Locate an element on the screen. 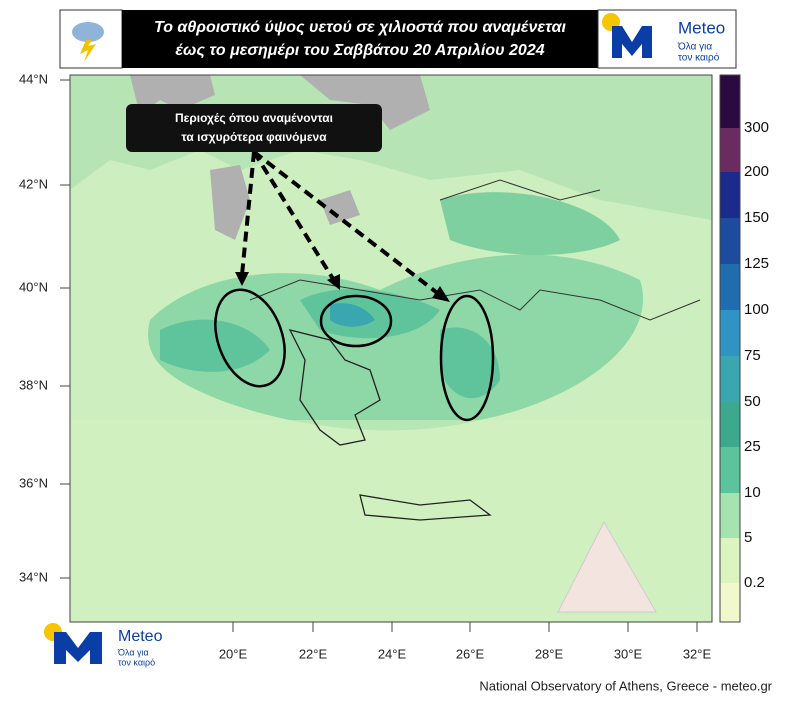  colorbar-label: 10 is located at coordinates (752, 492).